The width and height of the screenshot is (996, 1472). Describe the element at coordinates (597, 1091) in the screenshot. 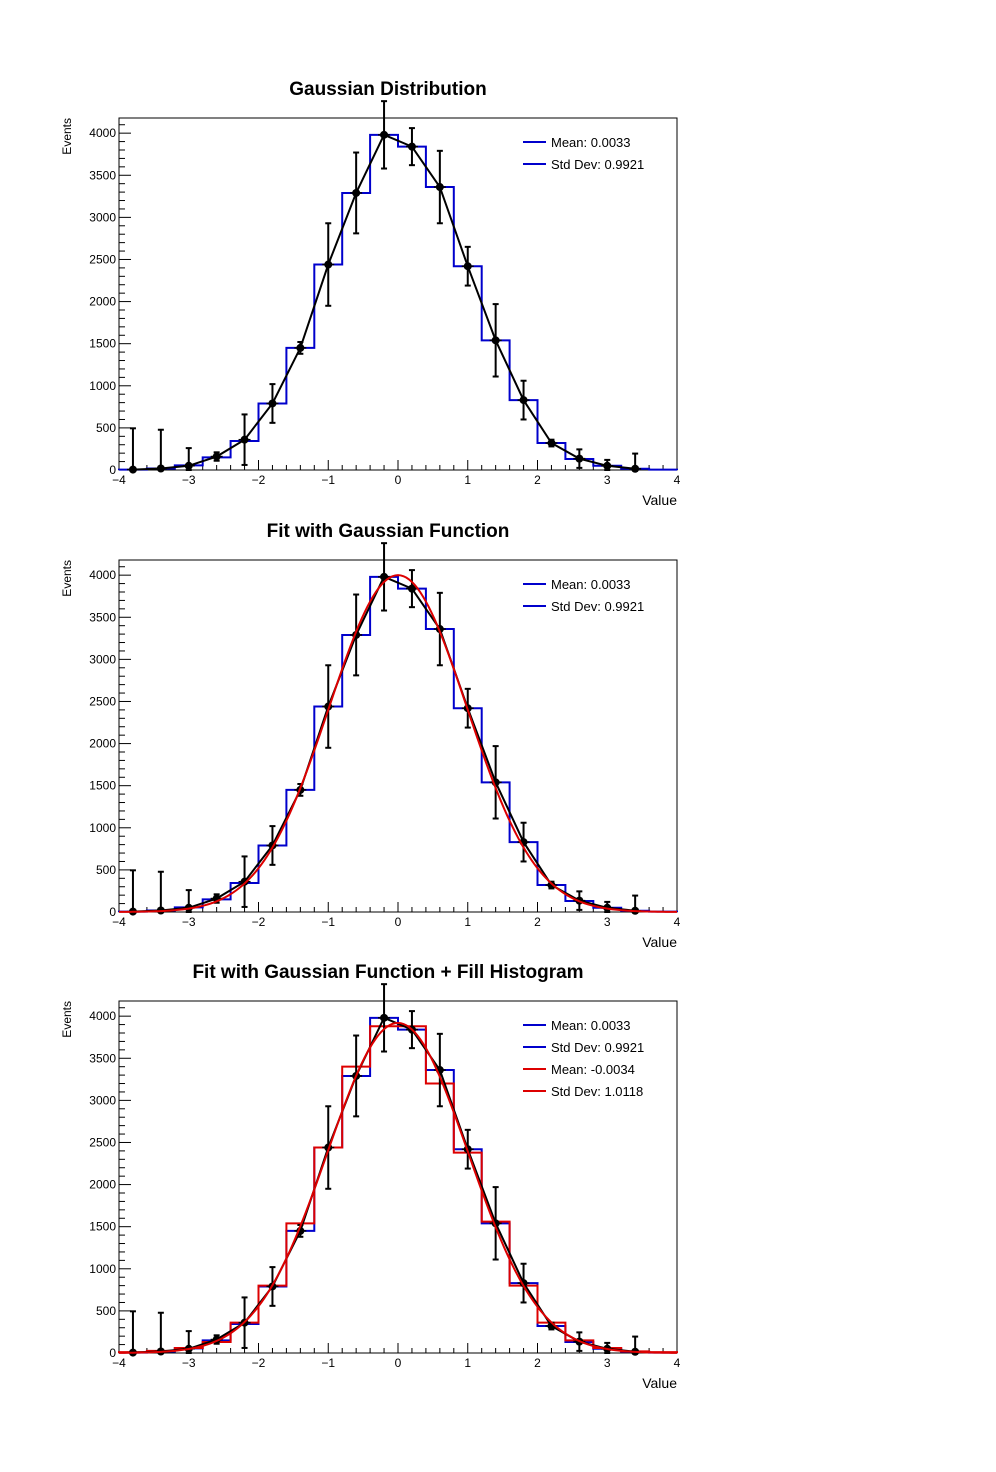

I see `legend-entry: Std Dev: 1.0118` at that location.